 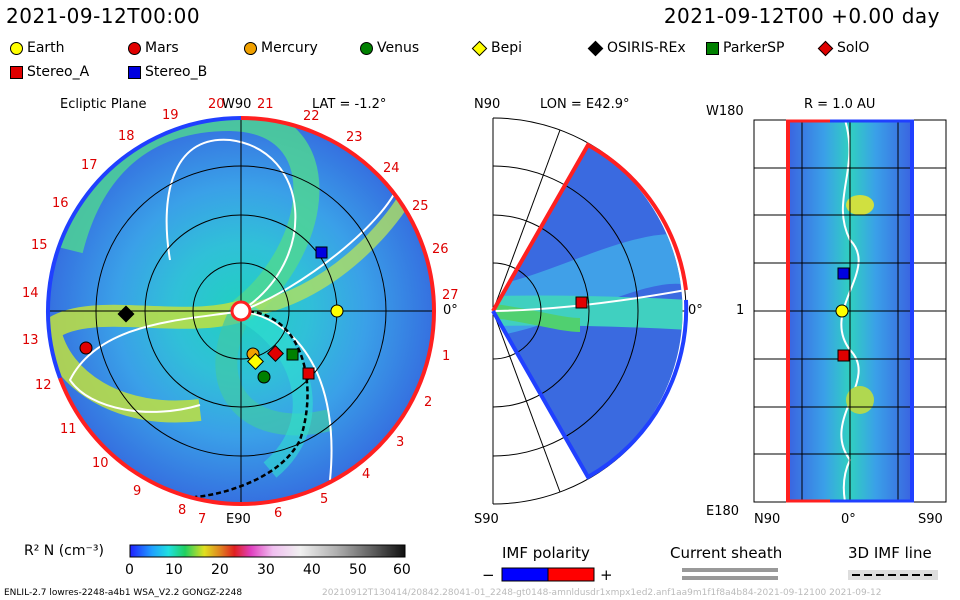 What do you see at coordinates (546, 553) in the screenshot?
I see `imf-polarity-title: IMF polarity` at bounding box center [546, 553].